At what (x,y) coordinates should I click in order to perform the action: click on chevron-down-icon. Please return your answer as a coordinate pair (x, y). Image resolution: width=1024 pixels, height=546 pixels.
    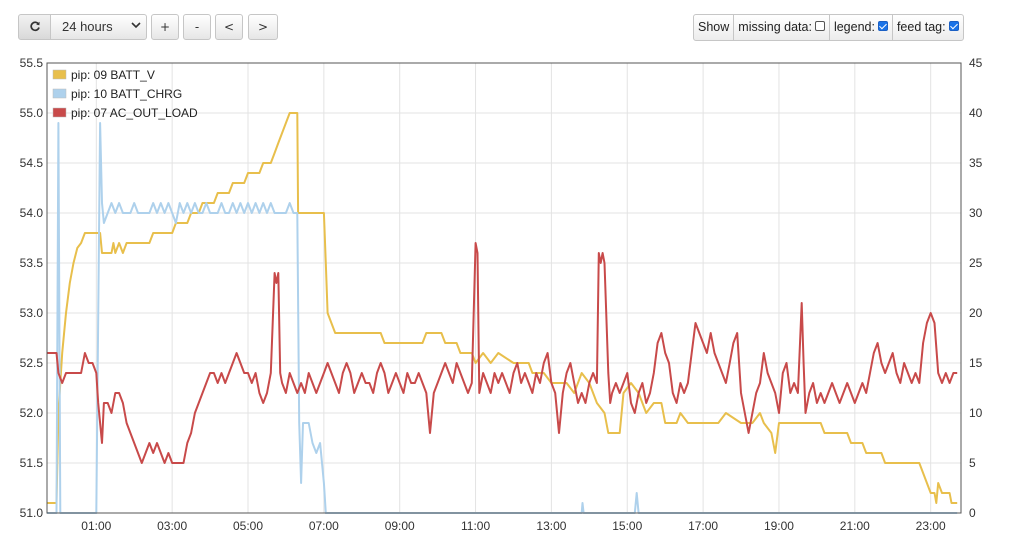
    Looking at the image, I should click on (136, 27).